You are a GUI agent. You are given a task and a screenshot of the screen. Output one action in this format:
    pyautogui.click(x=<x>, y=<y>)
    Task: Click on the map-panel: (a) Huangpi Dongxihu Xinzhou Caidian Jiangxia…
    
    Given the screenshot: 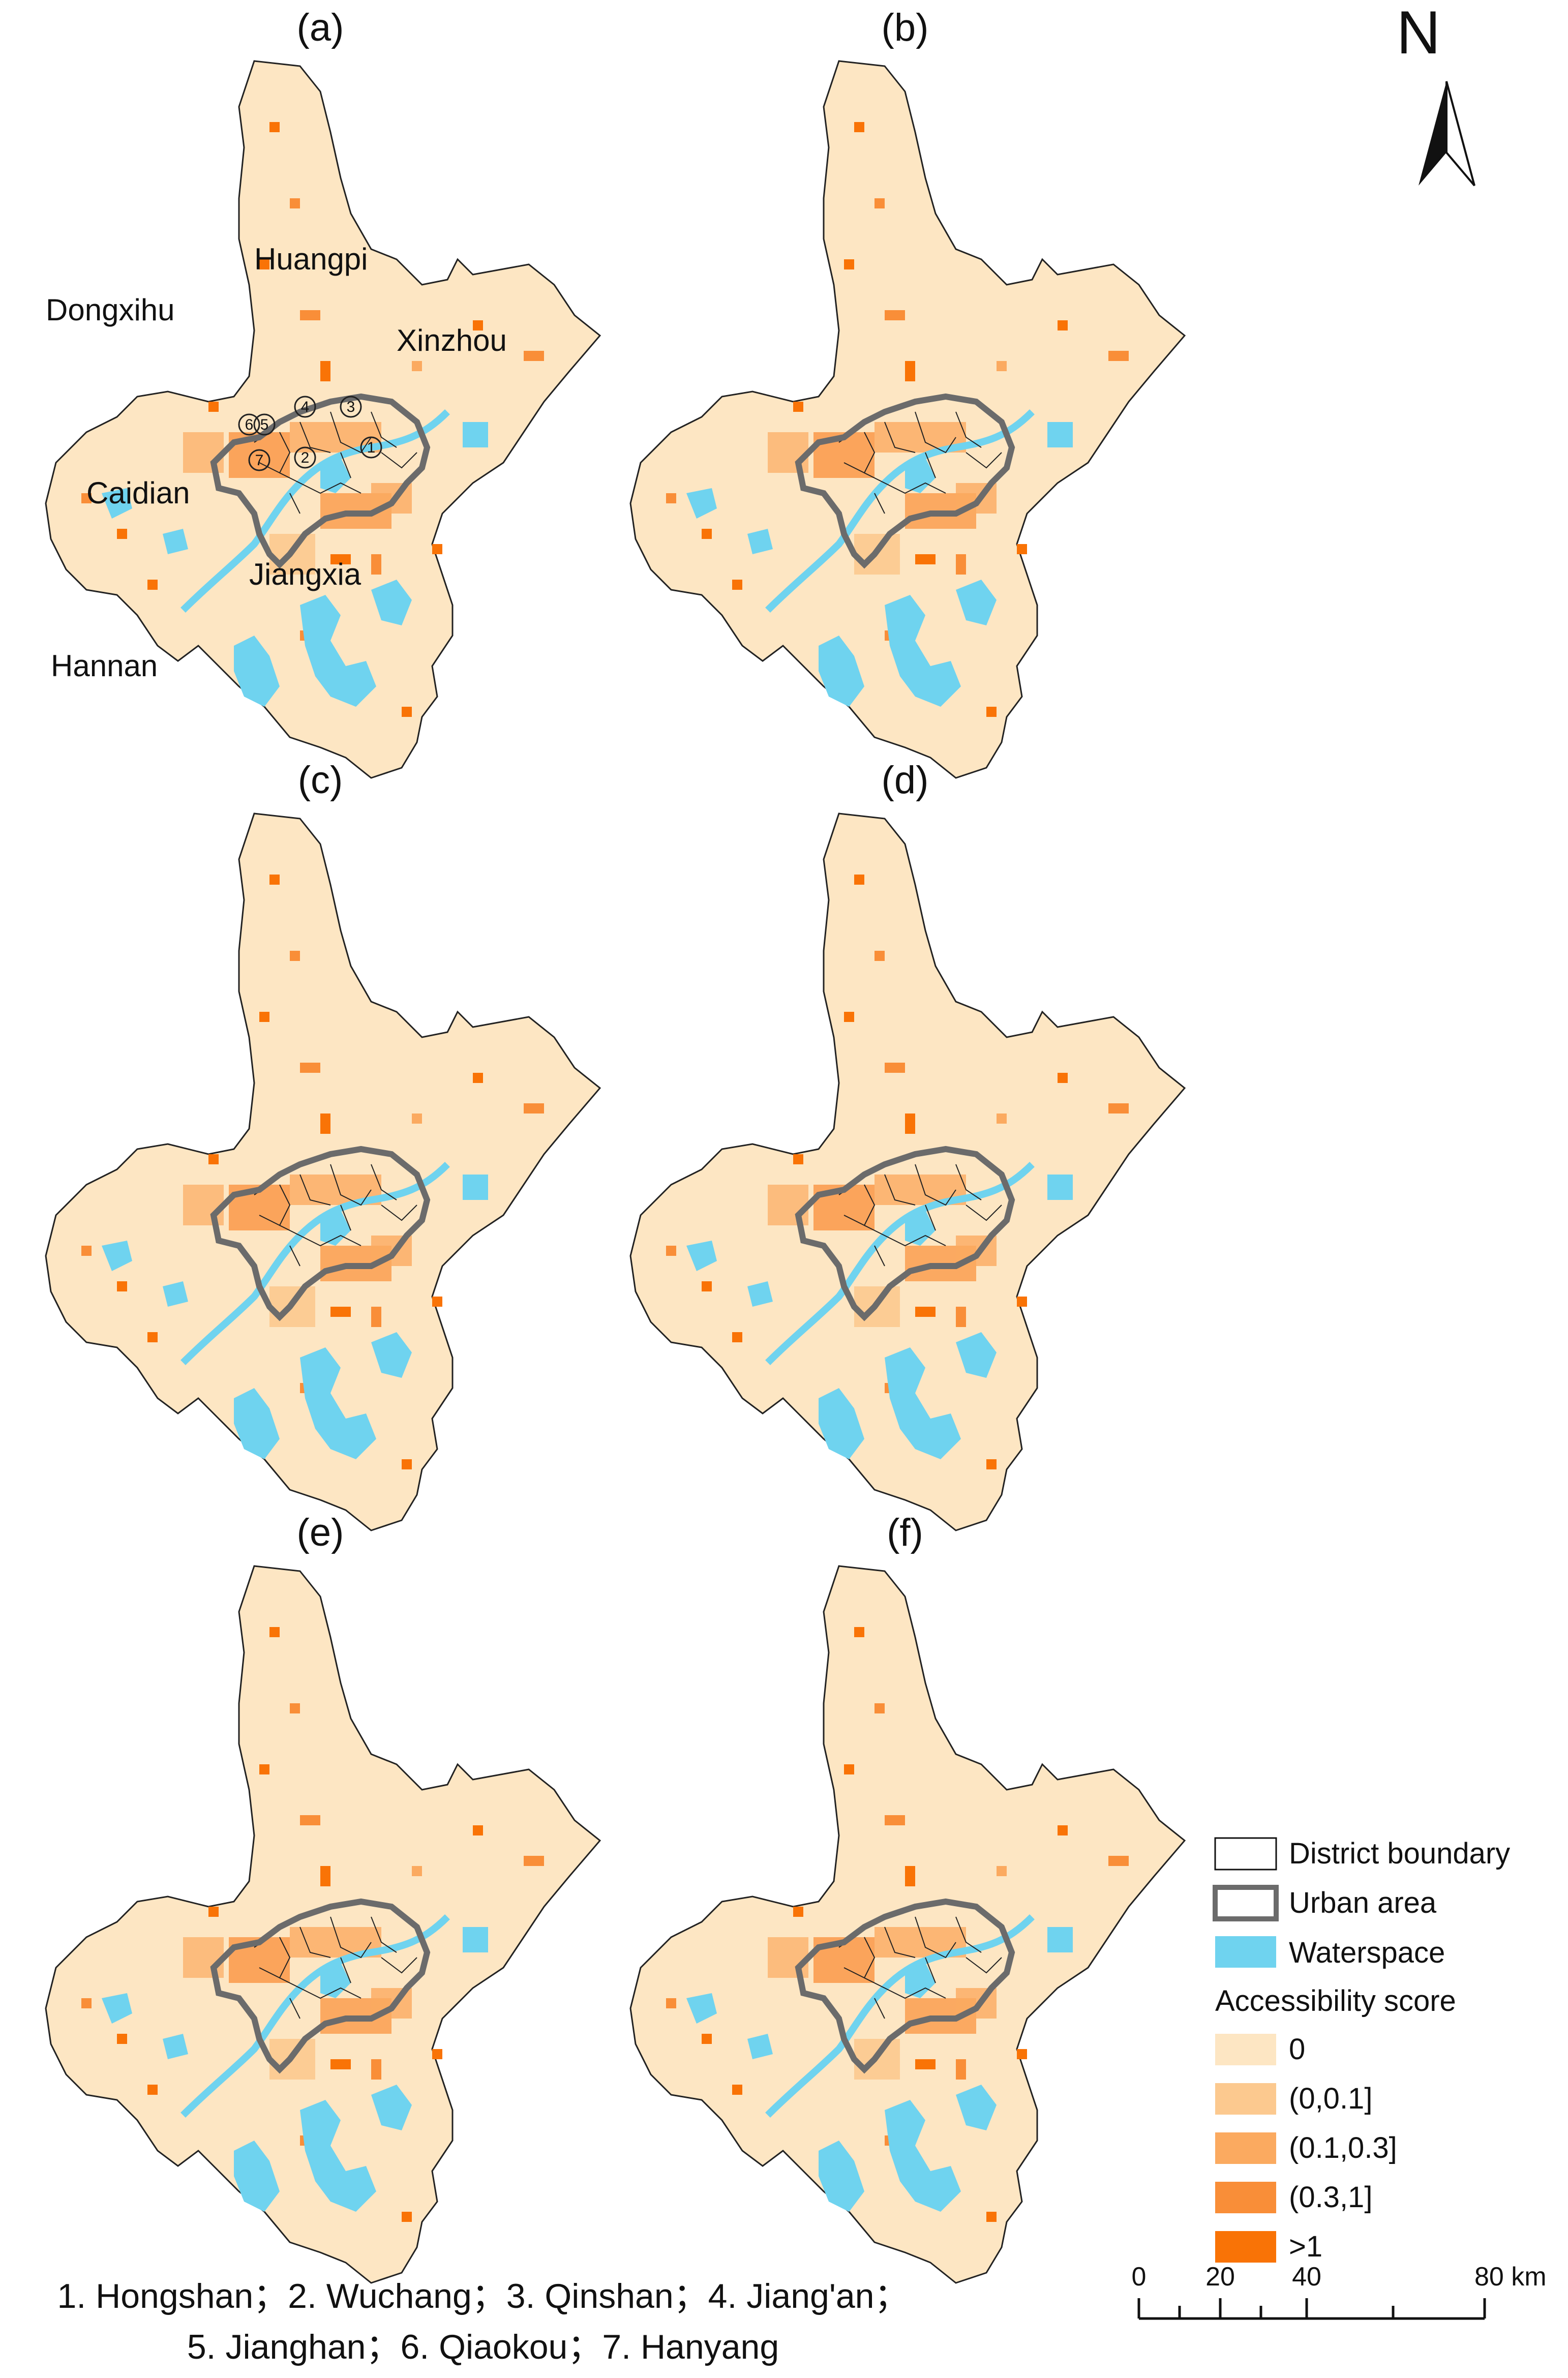 What is the action you would take?
    pyautogui.click(x=323, y=392)
    